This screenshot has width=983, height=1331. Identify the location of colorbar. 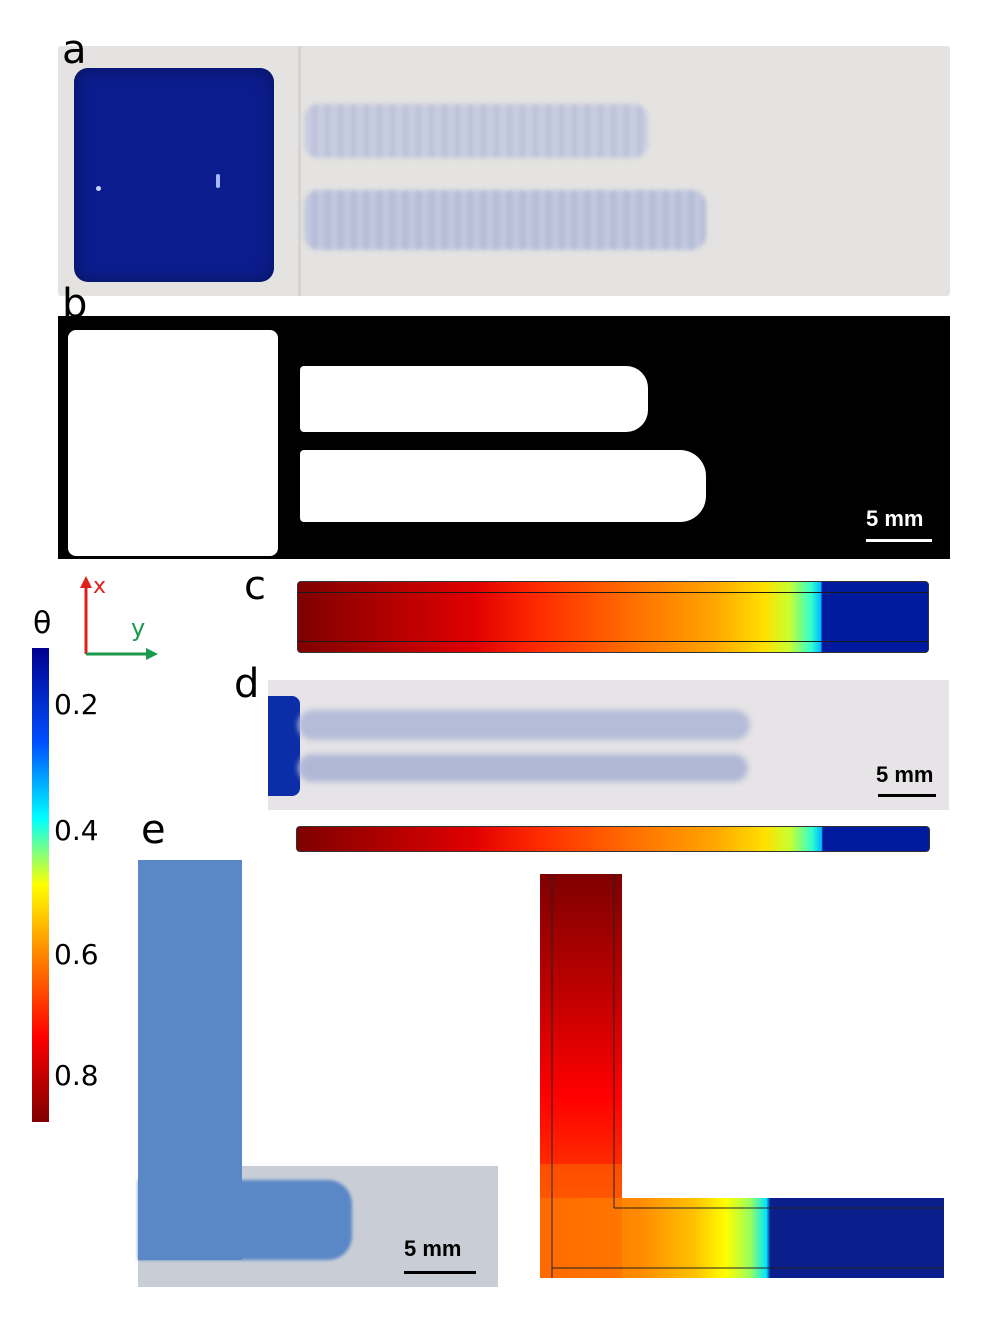
(40, 885).